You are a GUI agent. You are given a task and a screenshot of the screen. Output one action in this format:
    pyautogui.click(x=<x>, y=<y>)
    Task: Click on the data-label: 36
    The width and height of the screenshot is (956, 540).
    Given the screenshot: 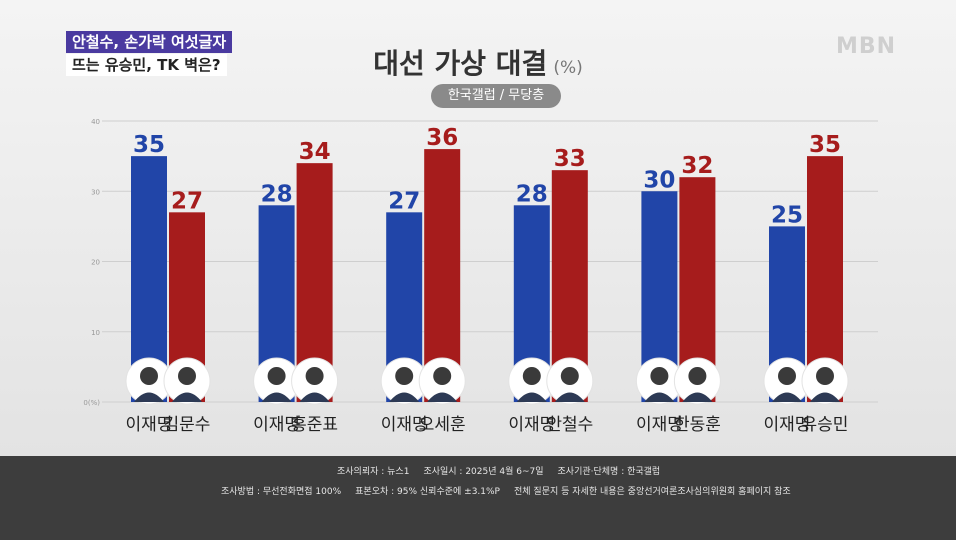 What is the action you would take?
    pyautogui.click(x=442, y=138)
    